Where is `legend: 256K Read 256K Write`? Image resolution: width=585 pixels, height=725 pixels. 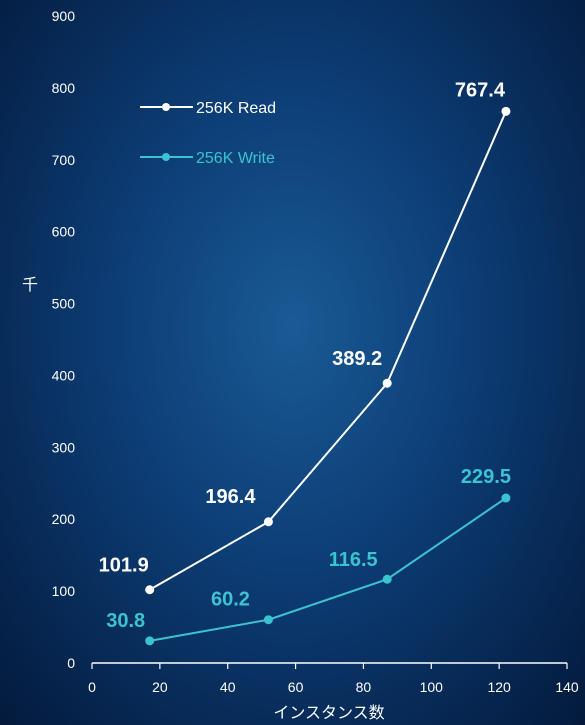 legend: 256K Read 256K Write is located at coordinates (208, 133).